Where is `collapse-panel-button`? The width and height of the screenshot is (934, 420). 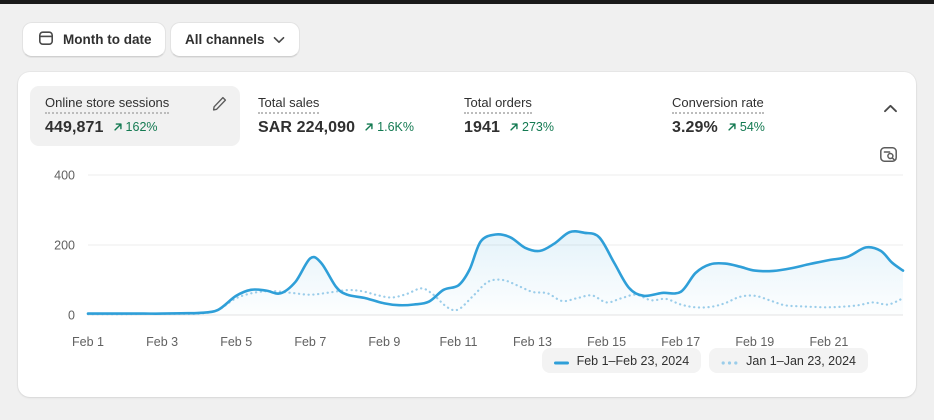 collapse-panel-button is located at coordinates (890, 108).